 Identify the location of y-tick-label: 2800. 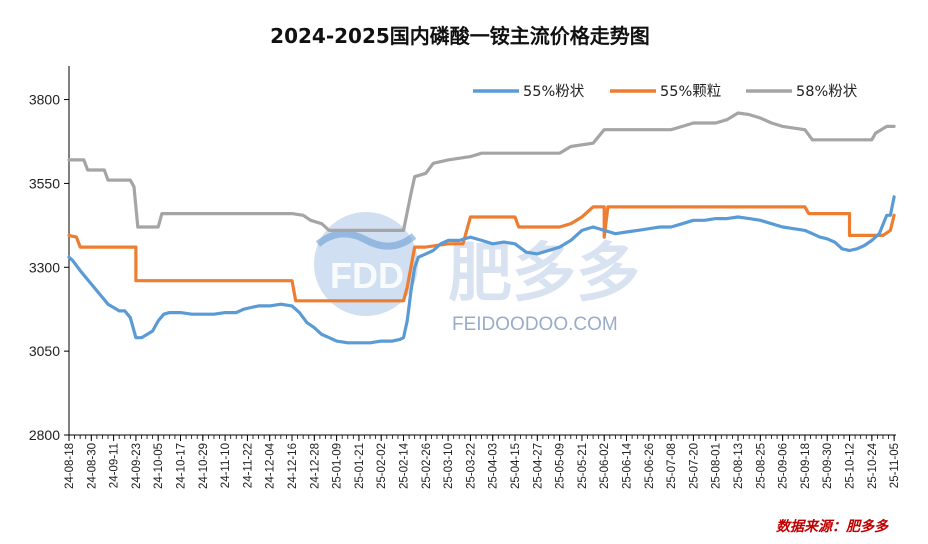
(44, 435).